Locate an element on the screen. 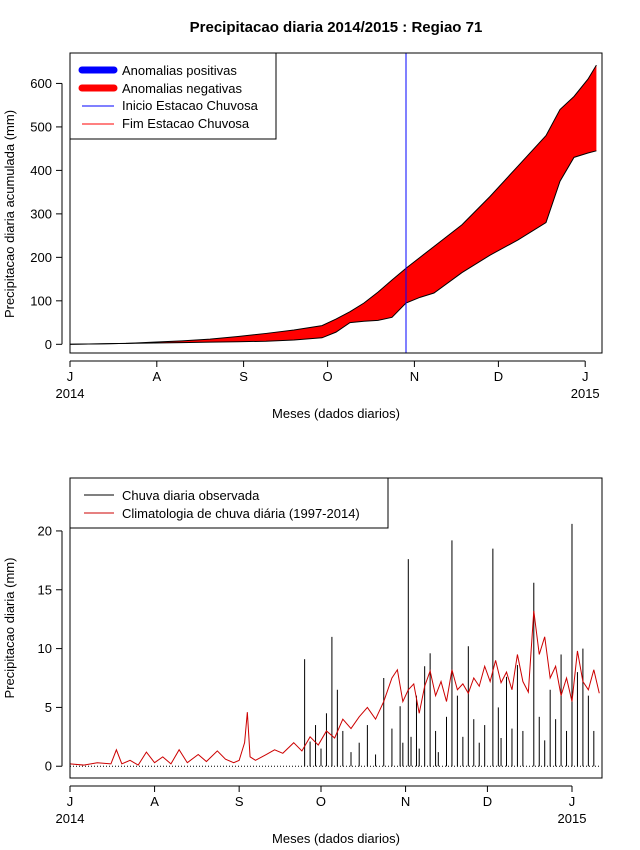 This screenshot has height=850, width=640. bottom-legend-box is located at coordinates (229, 503).